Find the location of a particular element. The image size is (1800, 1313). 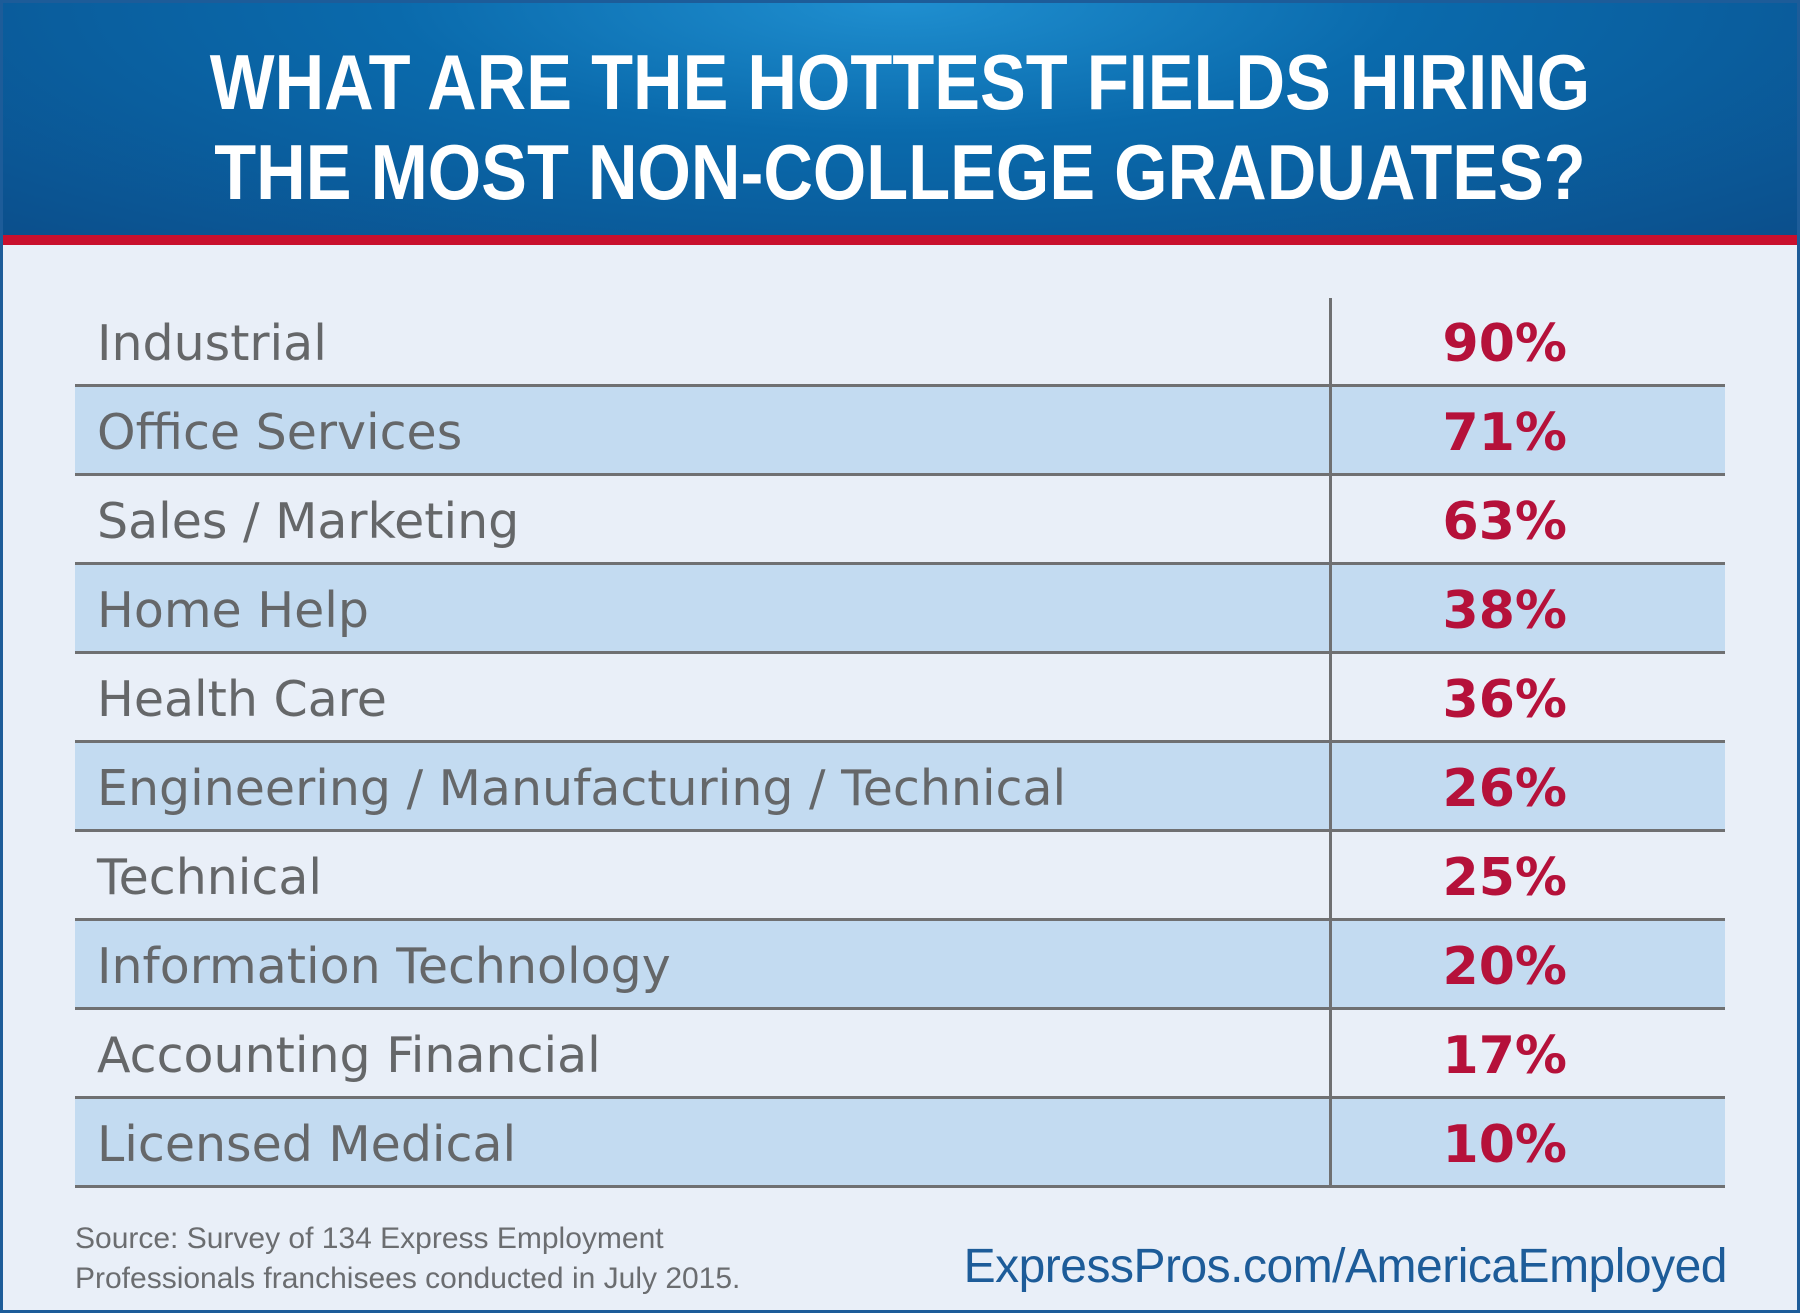

field-label: Home Help is located at coordinates (233, 610).